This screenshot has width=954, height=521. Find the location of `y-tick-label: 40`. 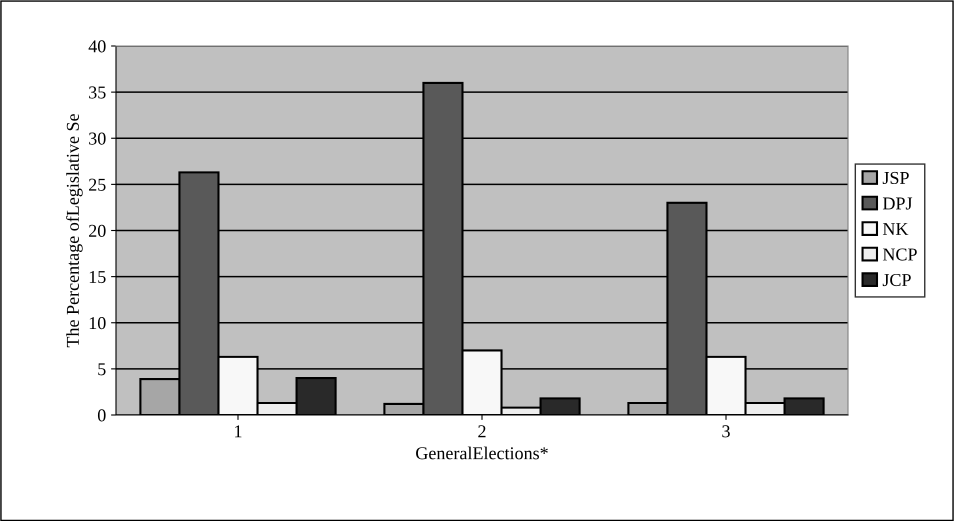

y-tick-label: 40 is located at coordinates (97, 46).